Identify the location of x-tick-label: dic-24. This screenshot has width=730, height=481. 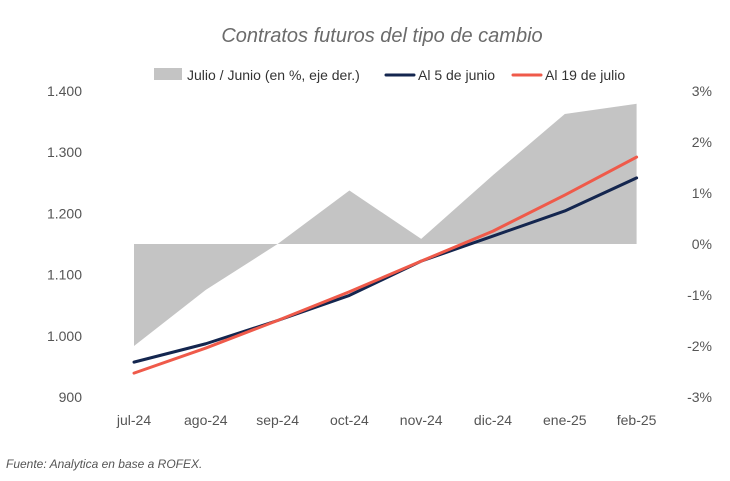
(493, 420).